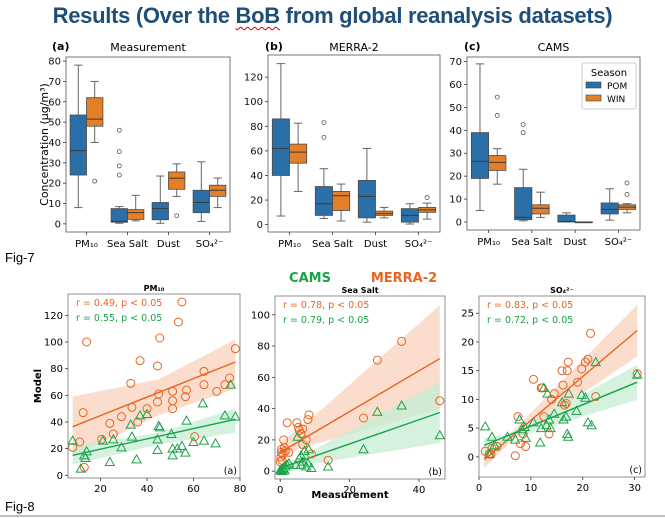  What do you see at coordinates (60, 46) in the screenshot?
I see `panel-label: (a)` at bounding box center [60, 46].